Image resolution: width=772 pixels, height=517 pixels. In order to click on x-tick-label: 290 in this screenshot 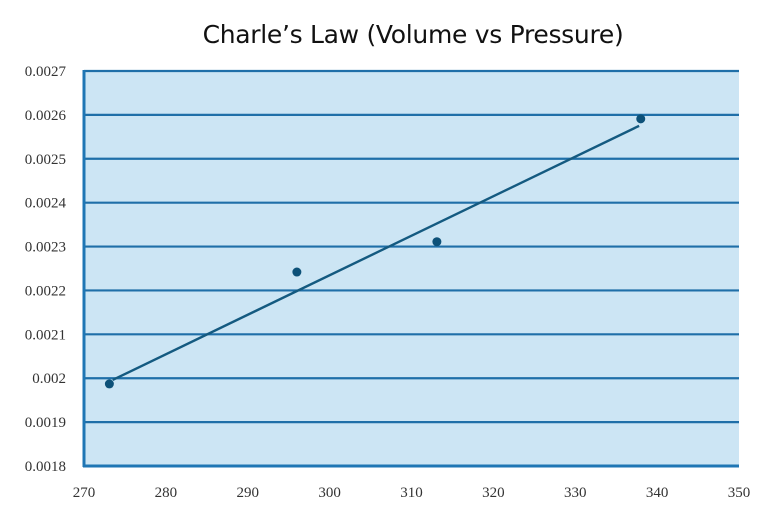, I will do `click(248, 493)`.